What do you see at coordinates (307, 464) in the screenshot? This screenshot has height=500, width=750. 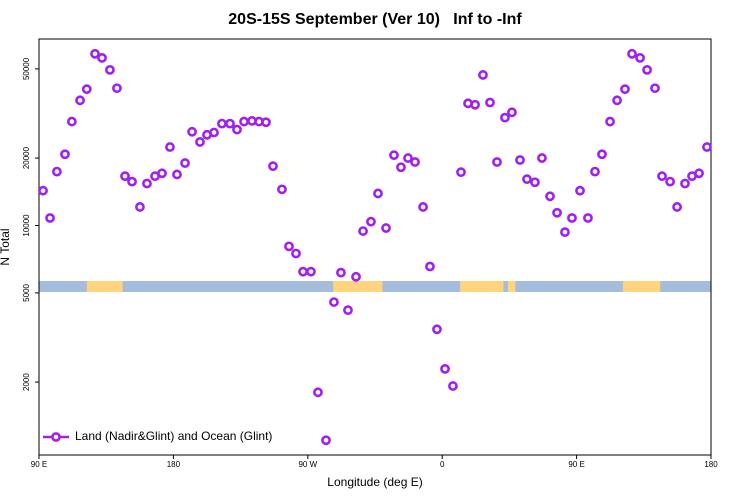 I see `x-tick-label: 90 W` at bounding box center [307, 464].